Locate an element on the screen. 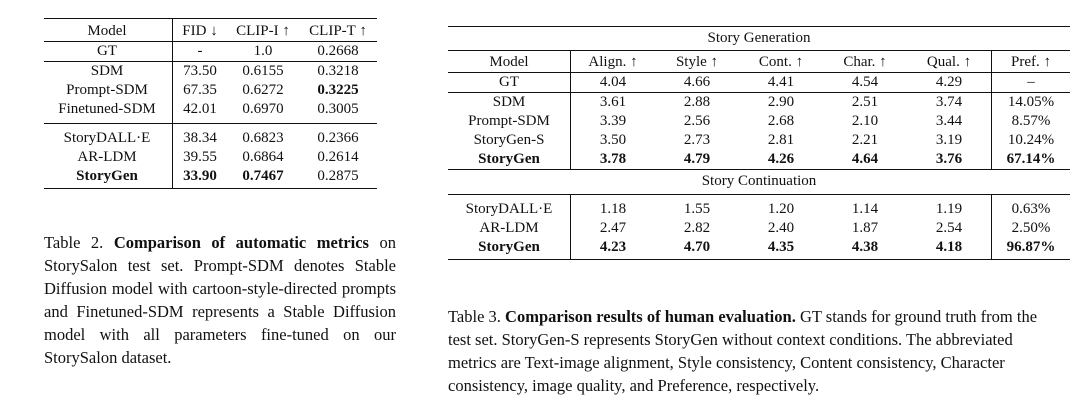  table-3-caption-title: Comparison results of human evaluation. is located at coordinates (650, 316).